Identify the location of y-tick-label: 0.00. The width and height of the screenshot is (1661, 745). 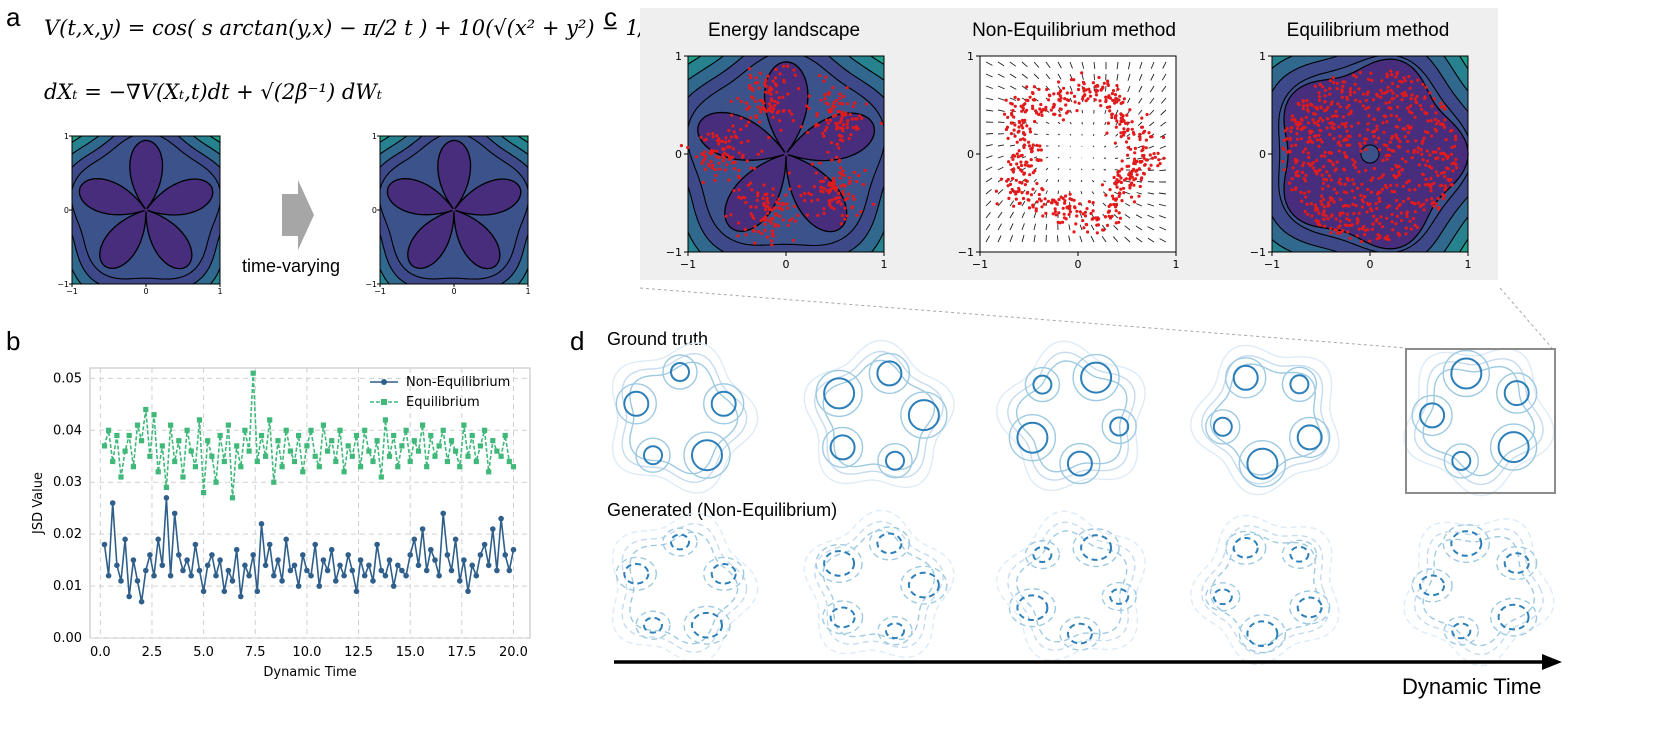
(67, 638).